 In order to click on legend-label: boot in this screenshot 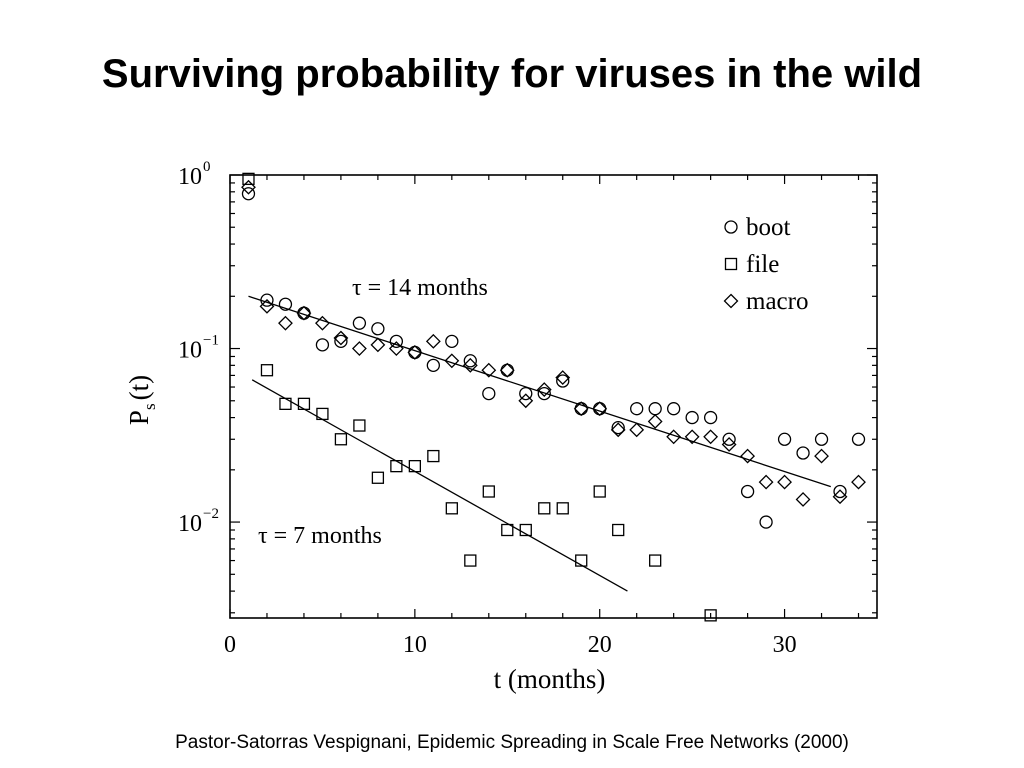, I will do `click(768, 227)`.